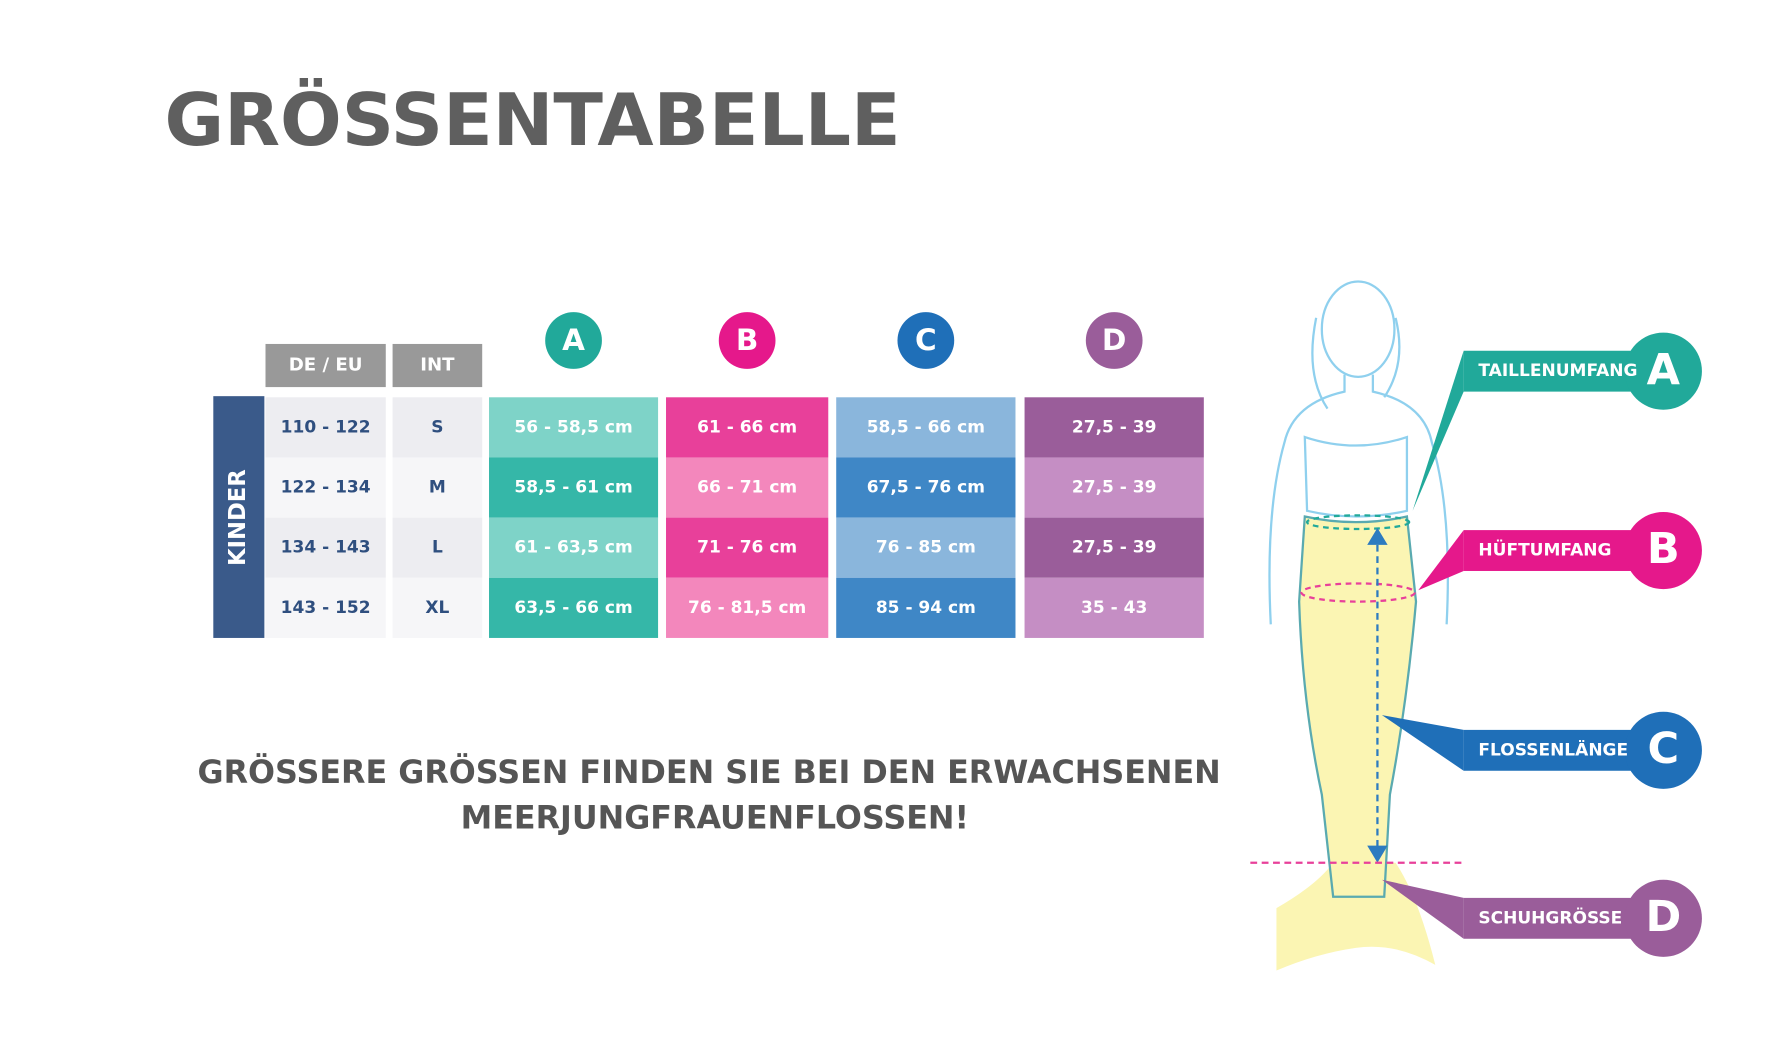  I want to click on cell-text: M, so click(437, 488).